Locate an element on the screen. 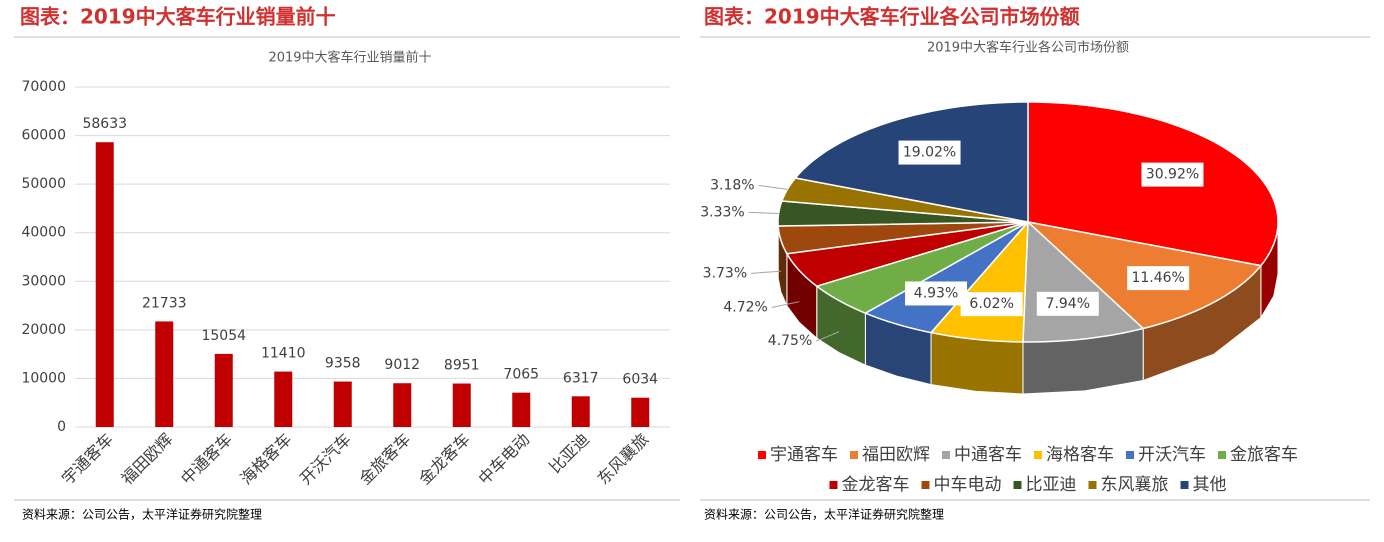 The width and height of the screenshot is (1384, 542). y-tick-label: 10000 is located at coordinates (43, 378).